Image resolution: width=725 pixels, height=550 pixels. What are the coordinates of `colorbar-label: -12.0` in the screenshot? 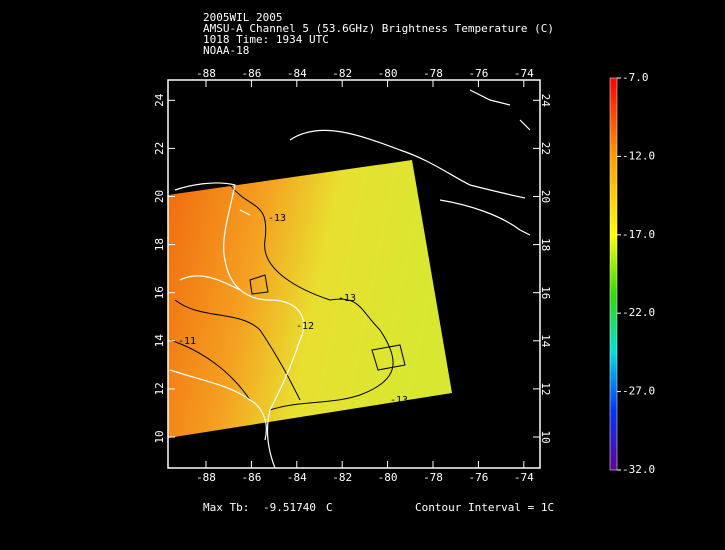 It's located at (638, 155).